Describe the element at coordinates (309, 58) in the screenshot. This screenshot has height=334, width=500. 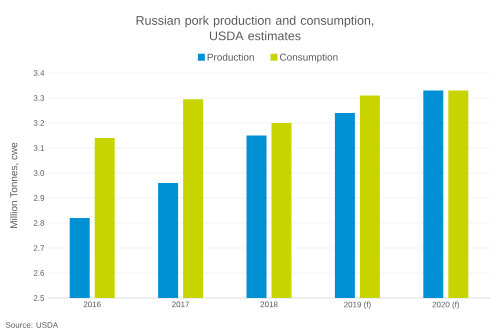
I see `legend-label: Consumption` at that location.